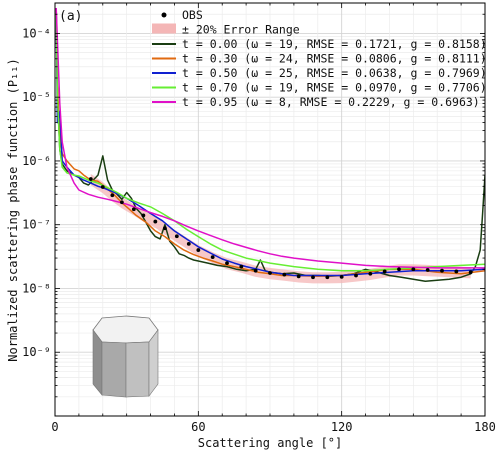 The height and width of the screenshot is (456, 500). Describe the element at coordinates (485, 427) in the screenshot. I see `x-tick-label: 180` at that location.